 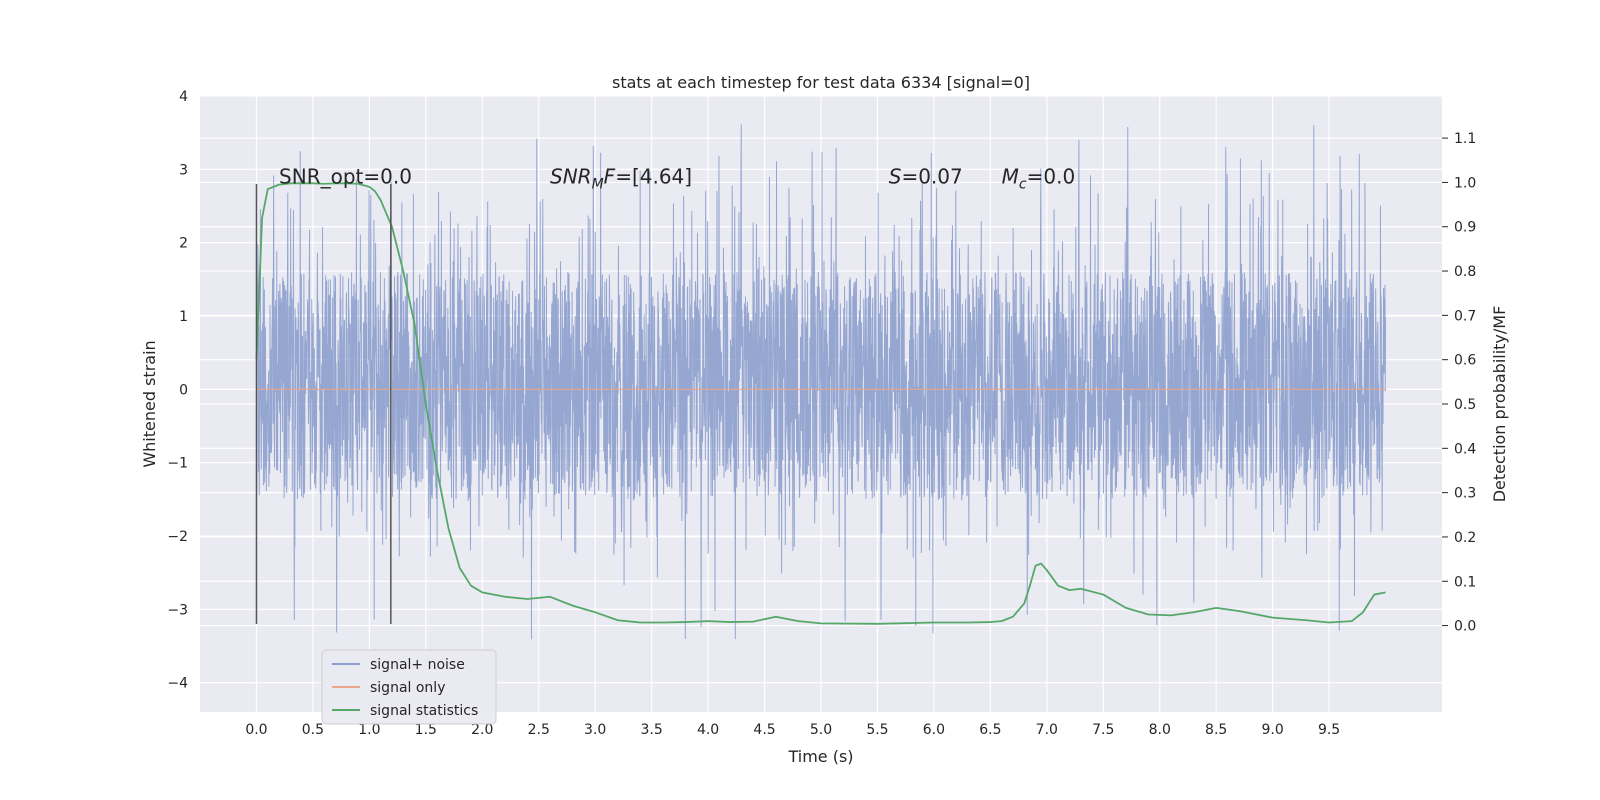 What do you see at coordinates (1047, 730) in the screenshot?
I see `x-tick-label-14: 7.0` at bounding box center [1047, 730].